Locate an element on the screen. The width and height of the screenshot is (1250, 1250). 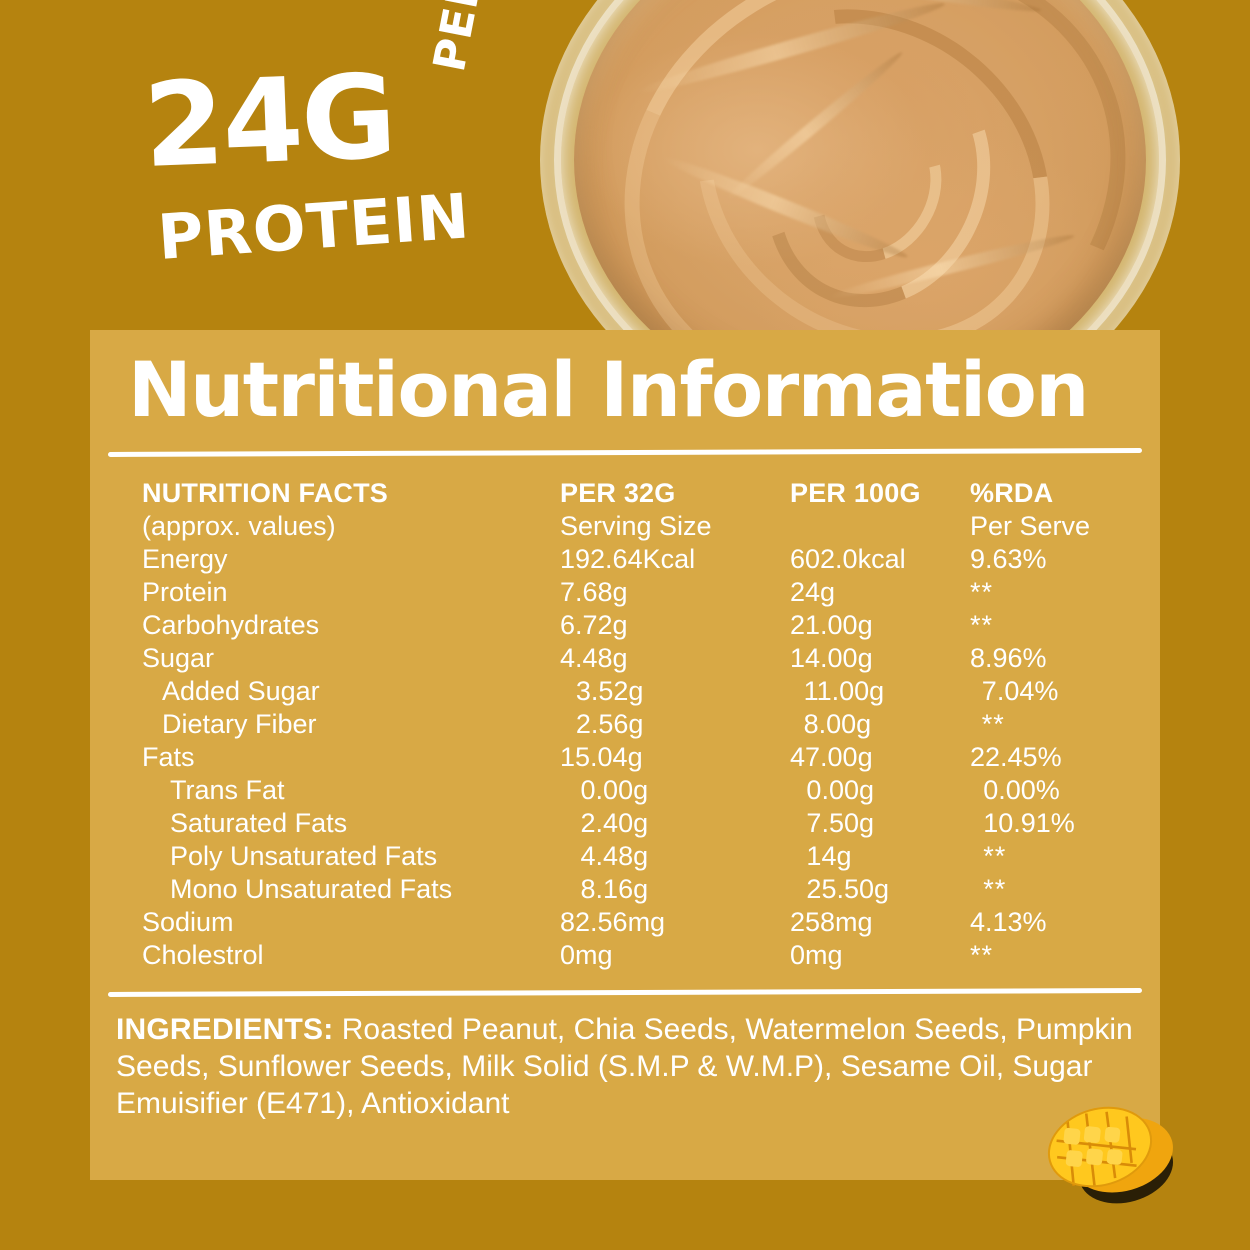
table-row: Poly Unsaturated Fats 4.48g 14g ** is located at coordinates (651, 856).